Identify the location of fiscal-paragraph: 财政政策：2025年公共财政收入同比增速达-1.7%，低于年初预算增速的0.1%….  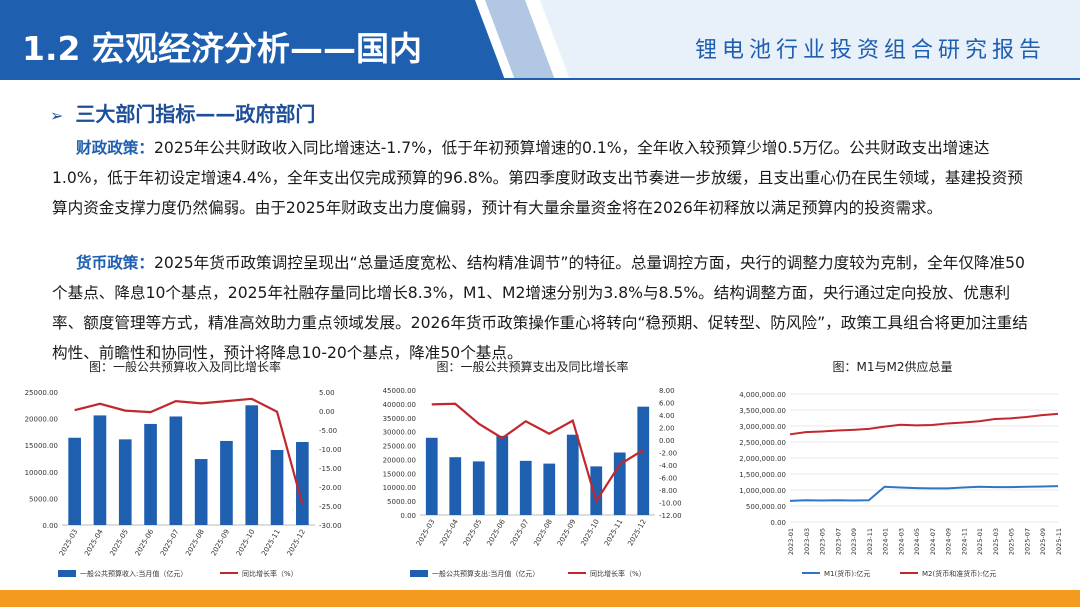
(542, 178).